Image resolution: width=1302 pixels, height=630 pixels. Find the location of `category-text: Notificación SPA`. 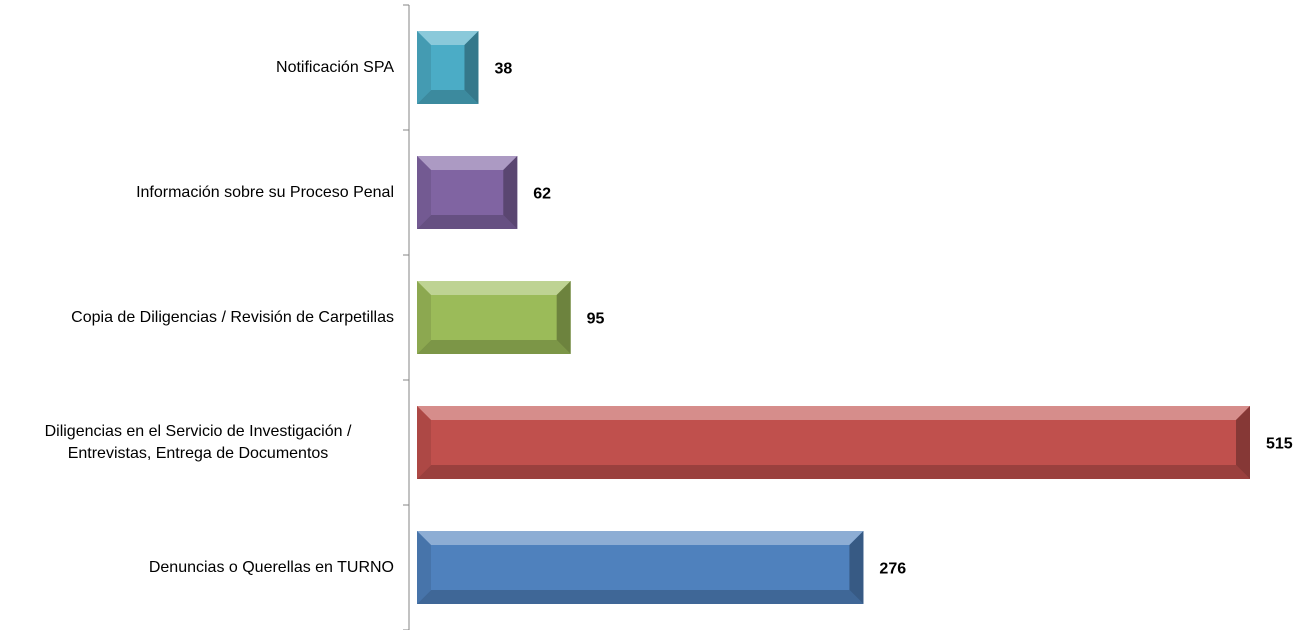

category-text: Notificación SPA is located at coordinates (335, 67).